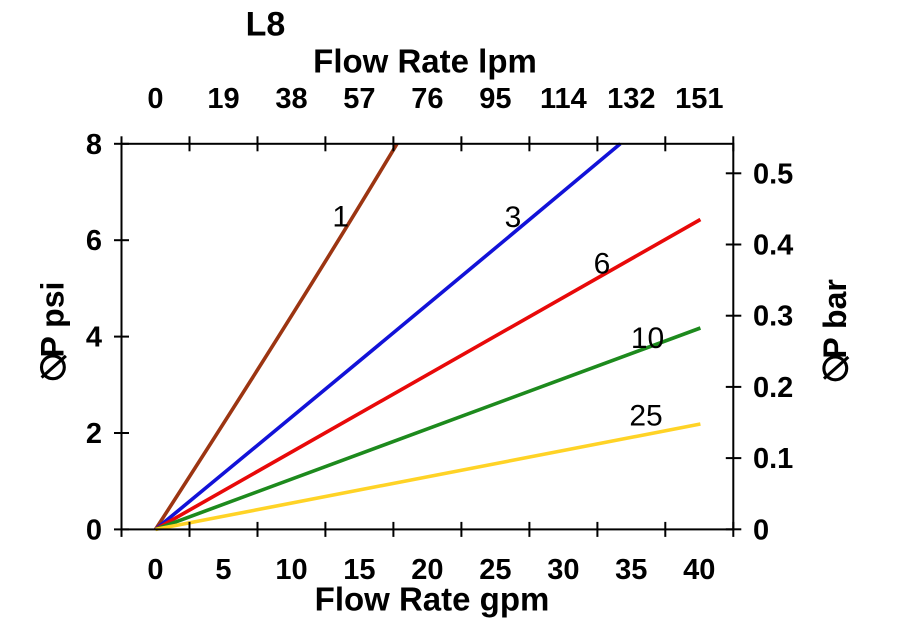 The width and height of the screenshot is (900, 644). I want to click on svg-text: 5, so click(223, 570).